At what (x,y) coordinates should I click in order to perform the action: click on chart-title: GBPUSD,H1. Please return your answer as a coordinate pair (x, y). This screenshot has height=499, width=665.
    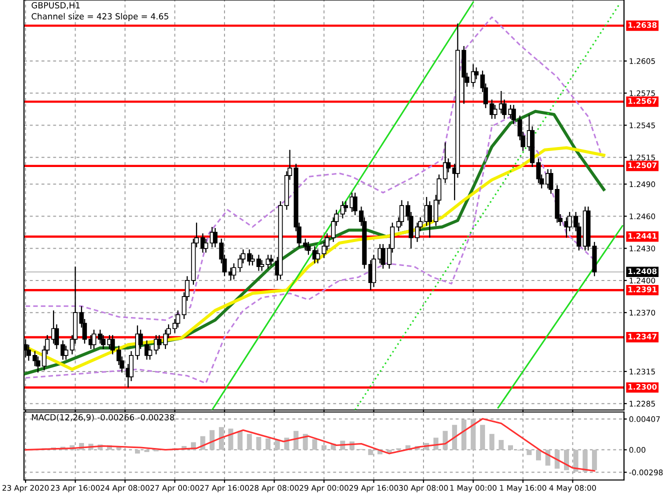
    Looking at the image, I should click on (56, 6).